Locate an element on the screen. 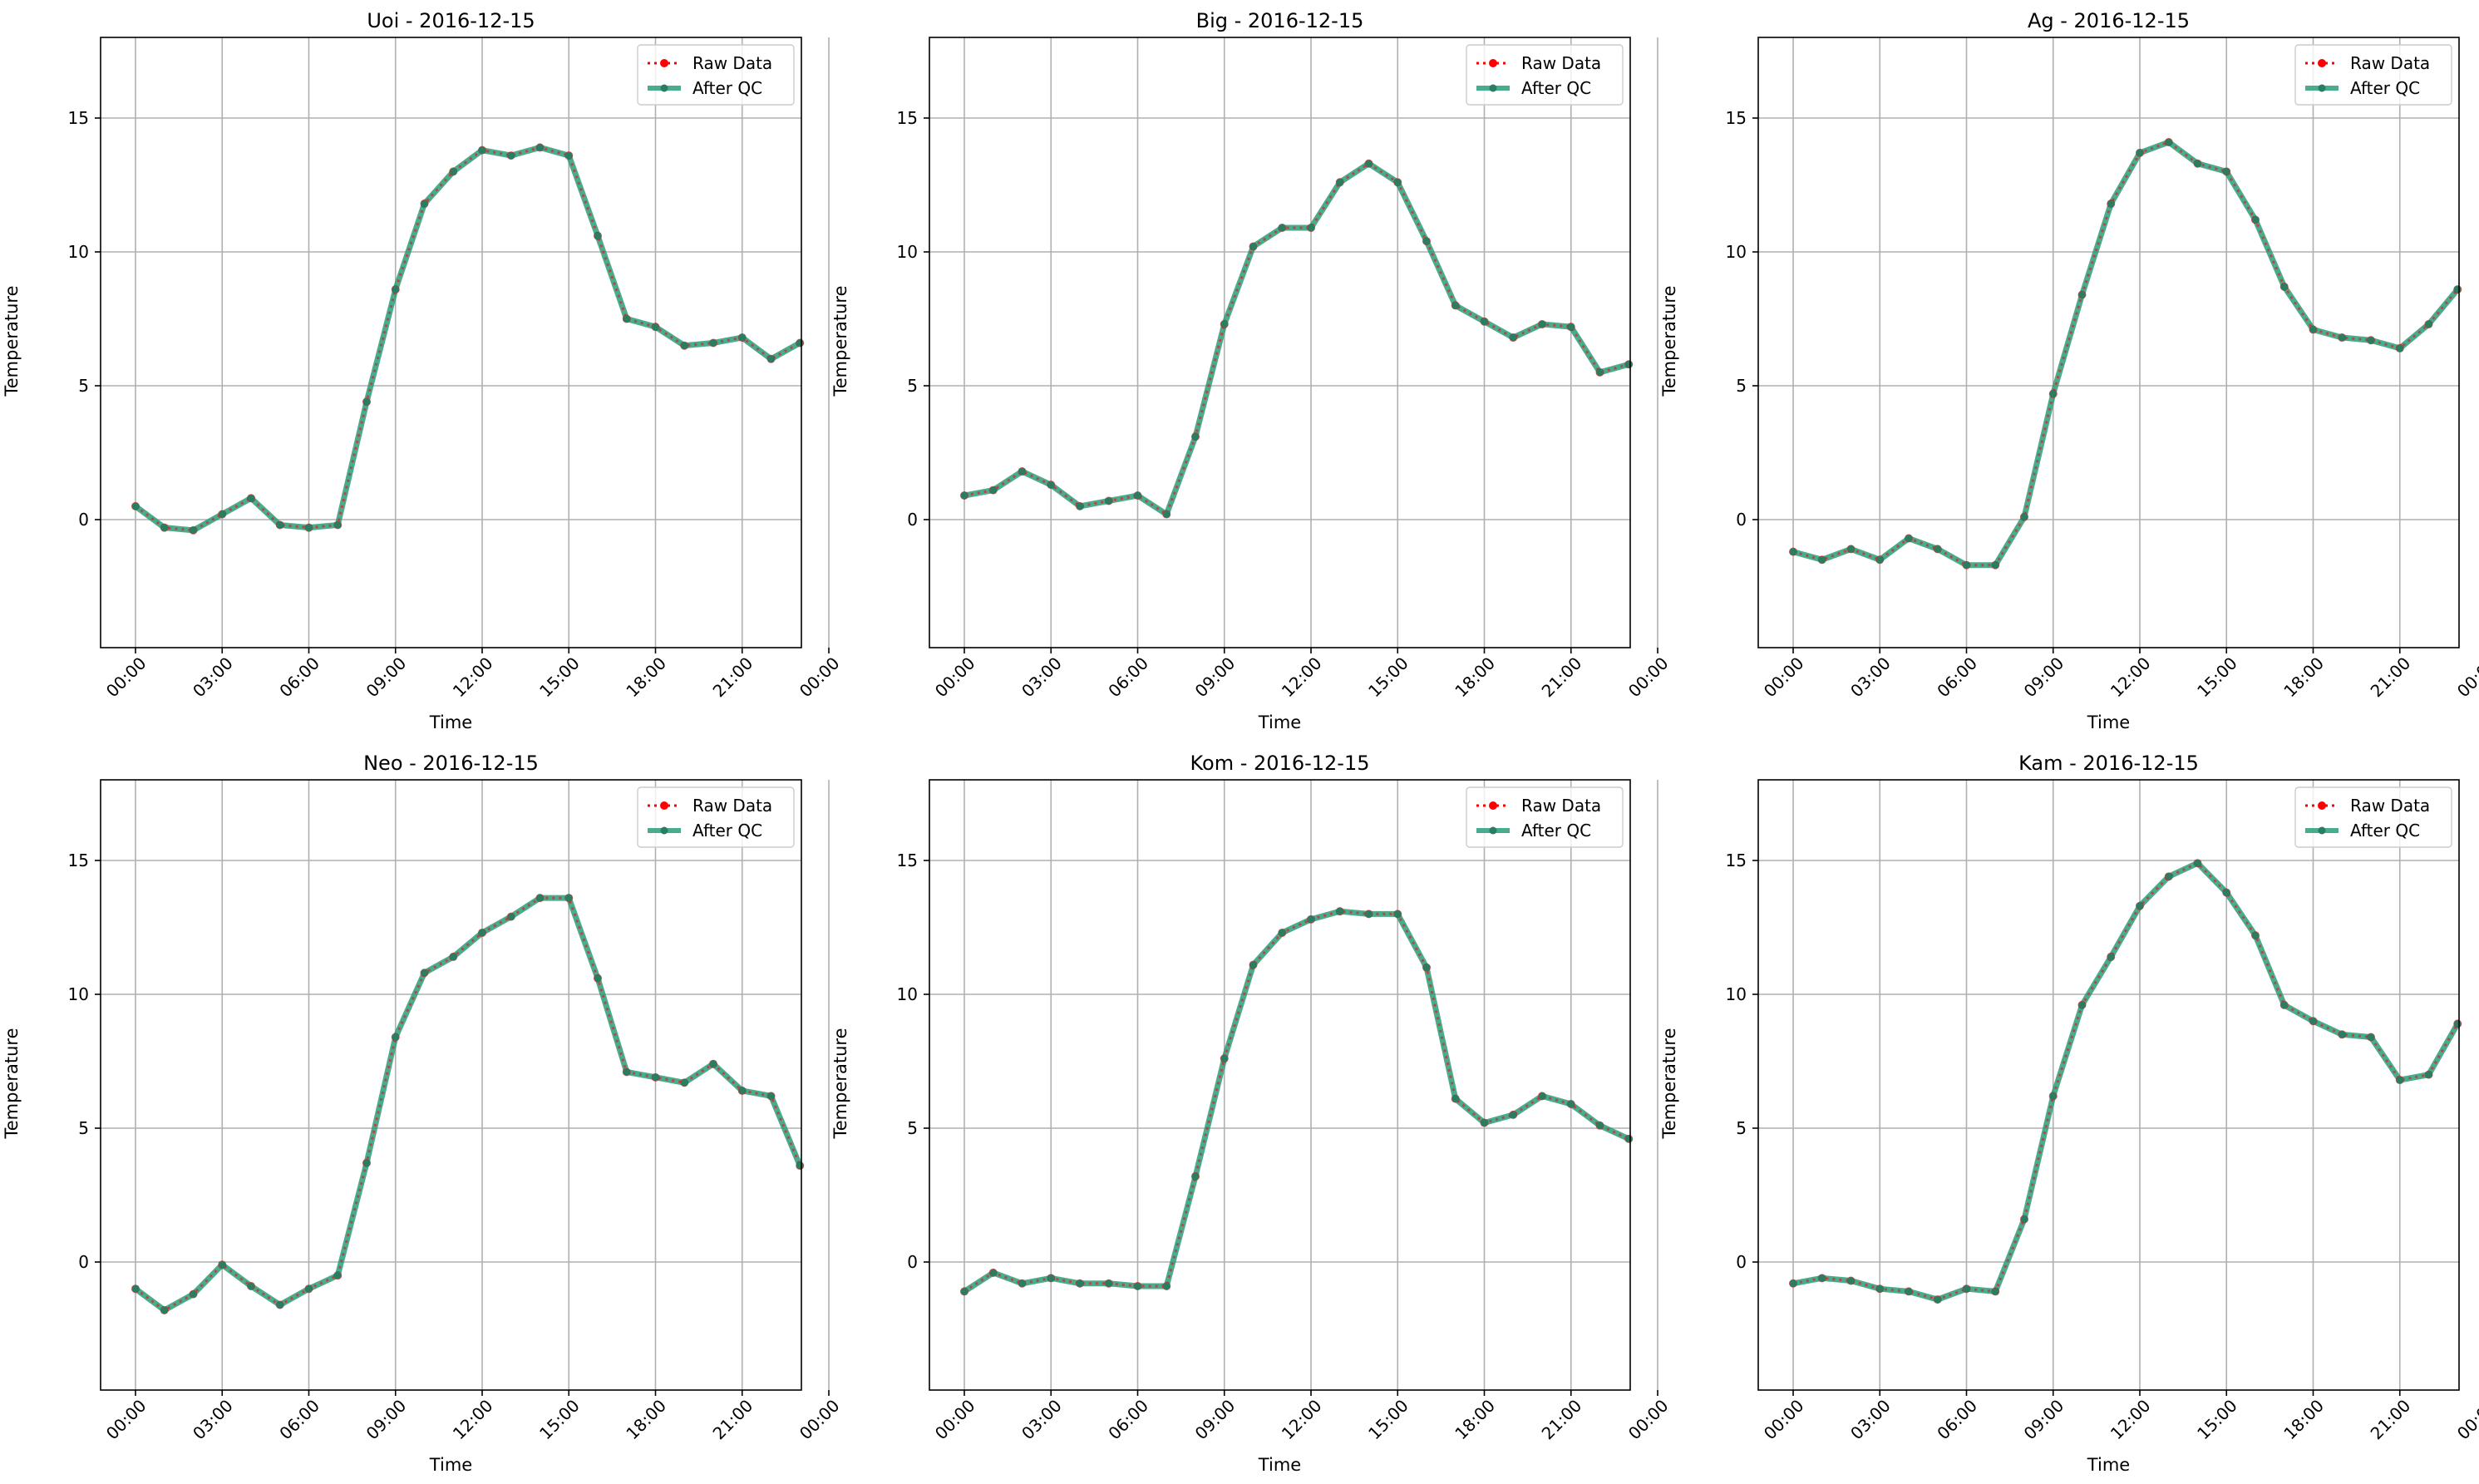  plot-area is located at coordinates (1279, 342).